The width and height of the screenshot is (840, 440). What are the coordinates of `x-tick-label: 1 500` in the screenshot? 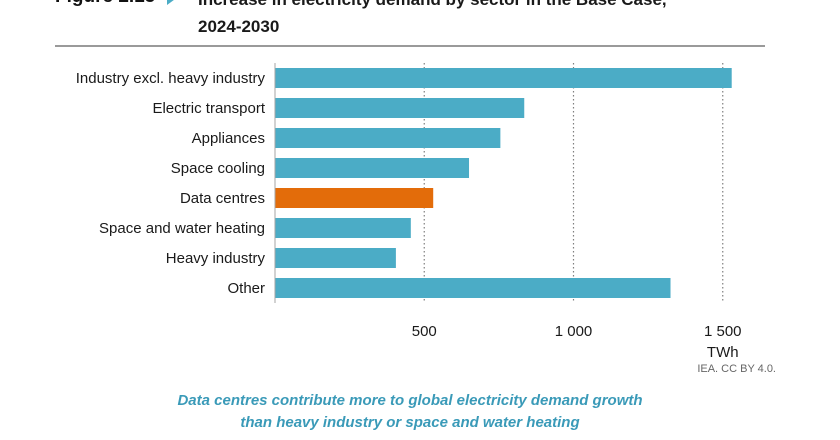 It's located at (723, 331).